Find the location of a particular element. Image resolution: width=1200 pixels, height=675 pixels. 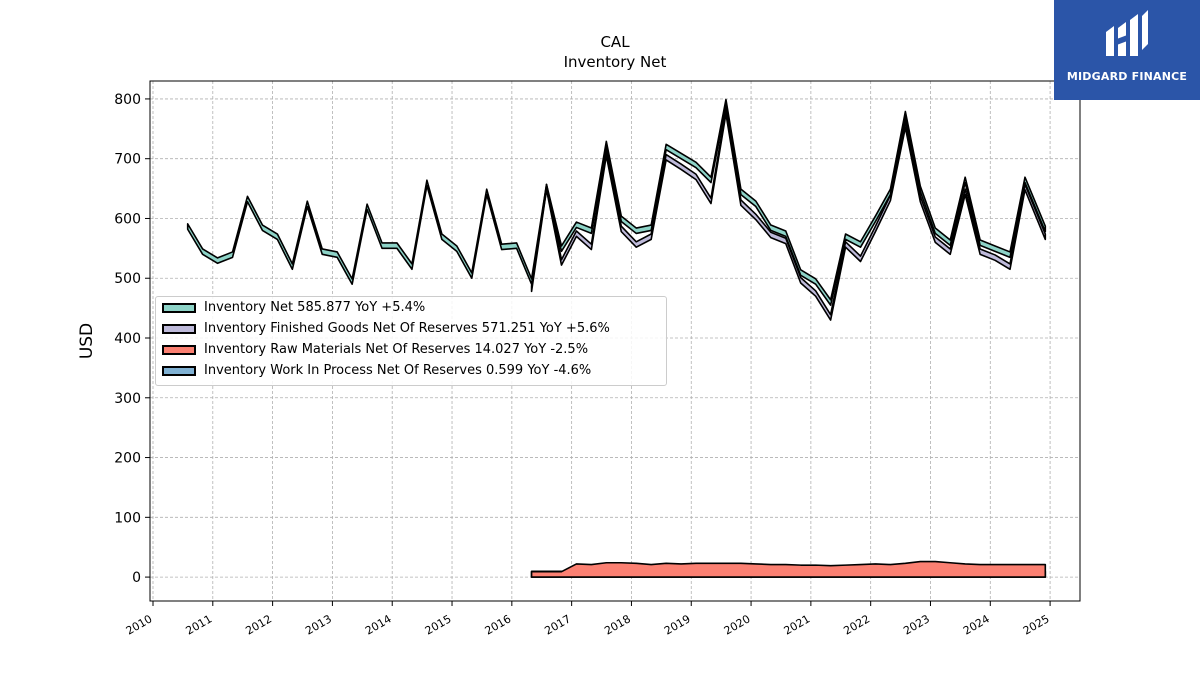

y-axis: 0 100 200 300 400 500 600 700 800 is located at coordinates (132, 339).